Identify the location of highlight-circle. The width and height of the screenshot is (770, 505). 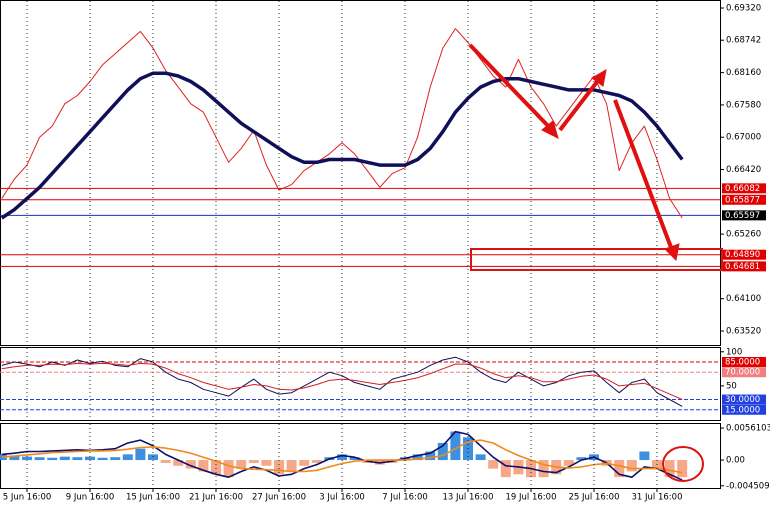
(683, 464).